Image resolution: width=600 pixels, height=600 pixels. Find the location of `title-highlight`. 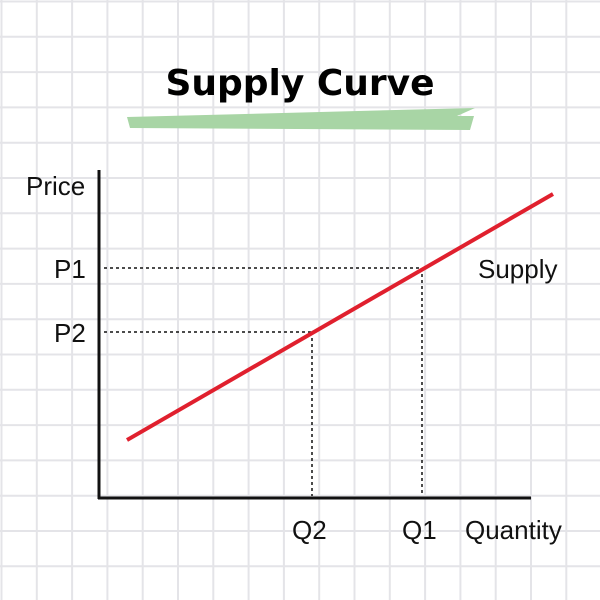

title-highlight is located at coordinates (301, 119).